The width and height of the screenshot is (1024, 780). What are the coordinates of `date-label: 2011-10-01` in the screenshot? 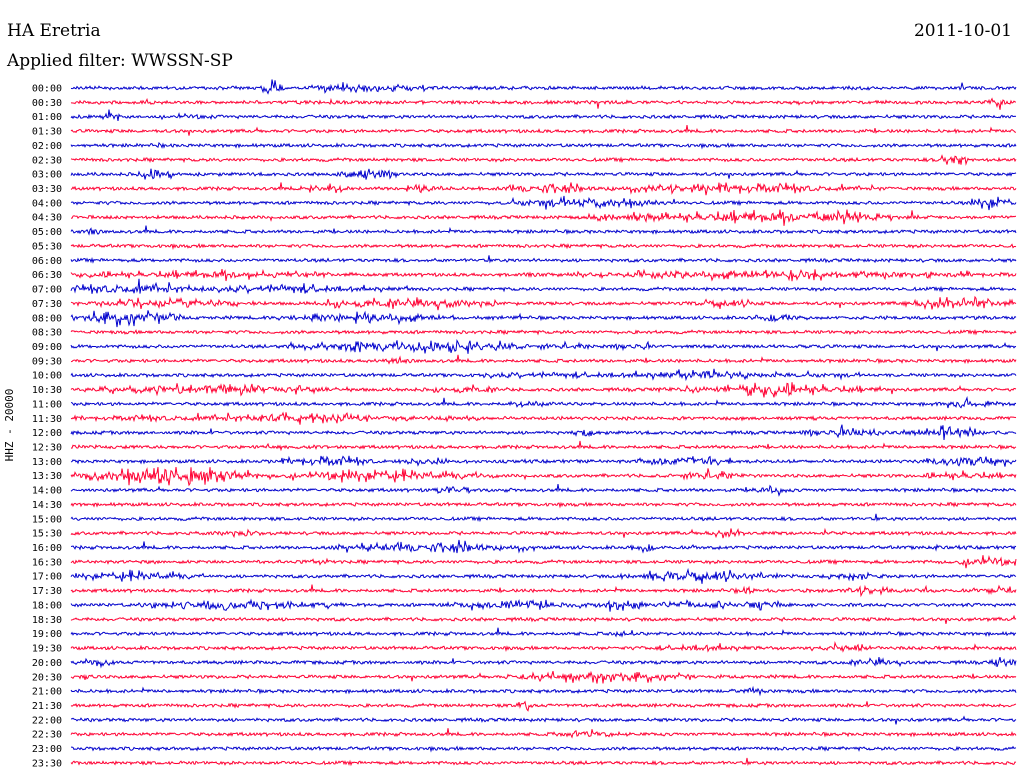 It's located at (962, 31).